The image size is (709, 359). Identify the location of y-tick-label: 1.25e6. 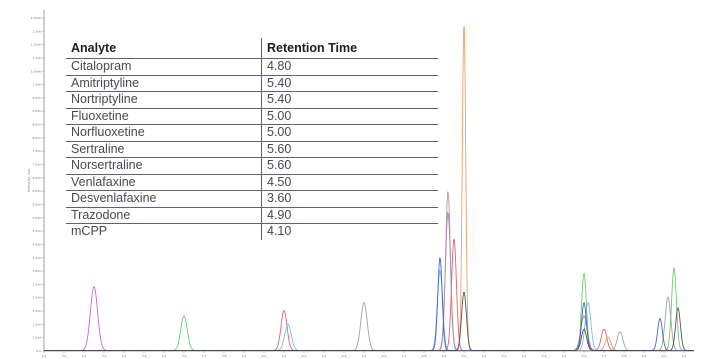
(36, 18).